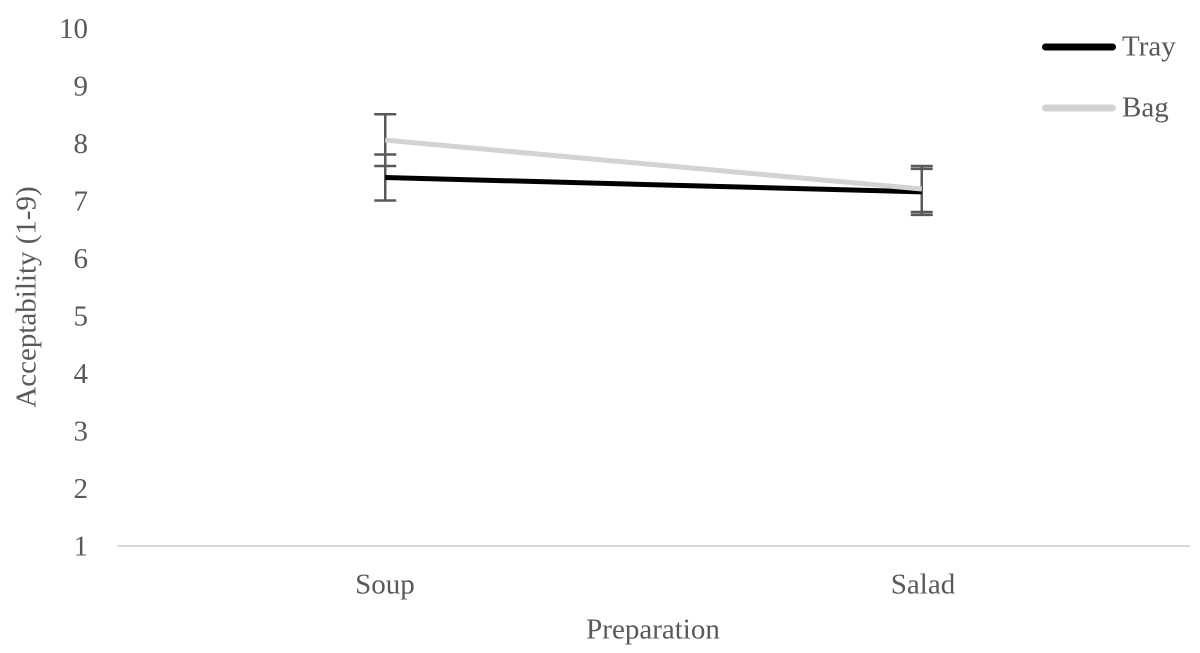  Describe the element at coordinates (1079, 108) in the screenshot. I see `bag-line-swatch` at that location.